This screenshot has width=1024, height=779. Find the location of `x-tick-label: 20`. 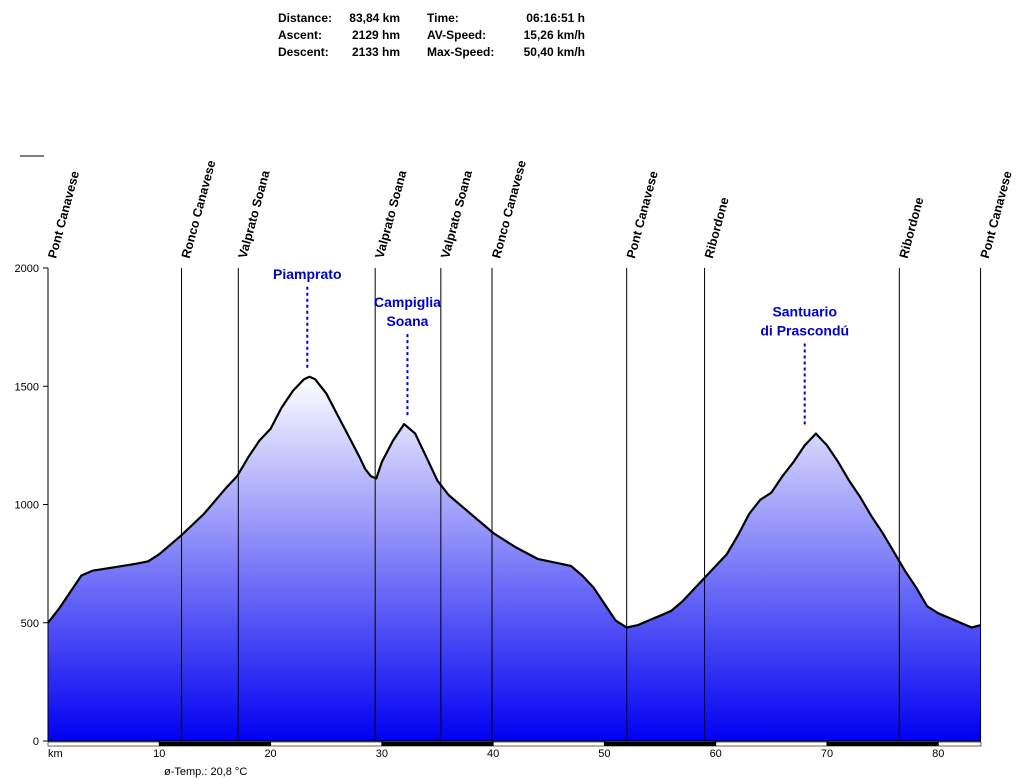

x-tick-label: 20 is located at coordinates (270, 754).